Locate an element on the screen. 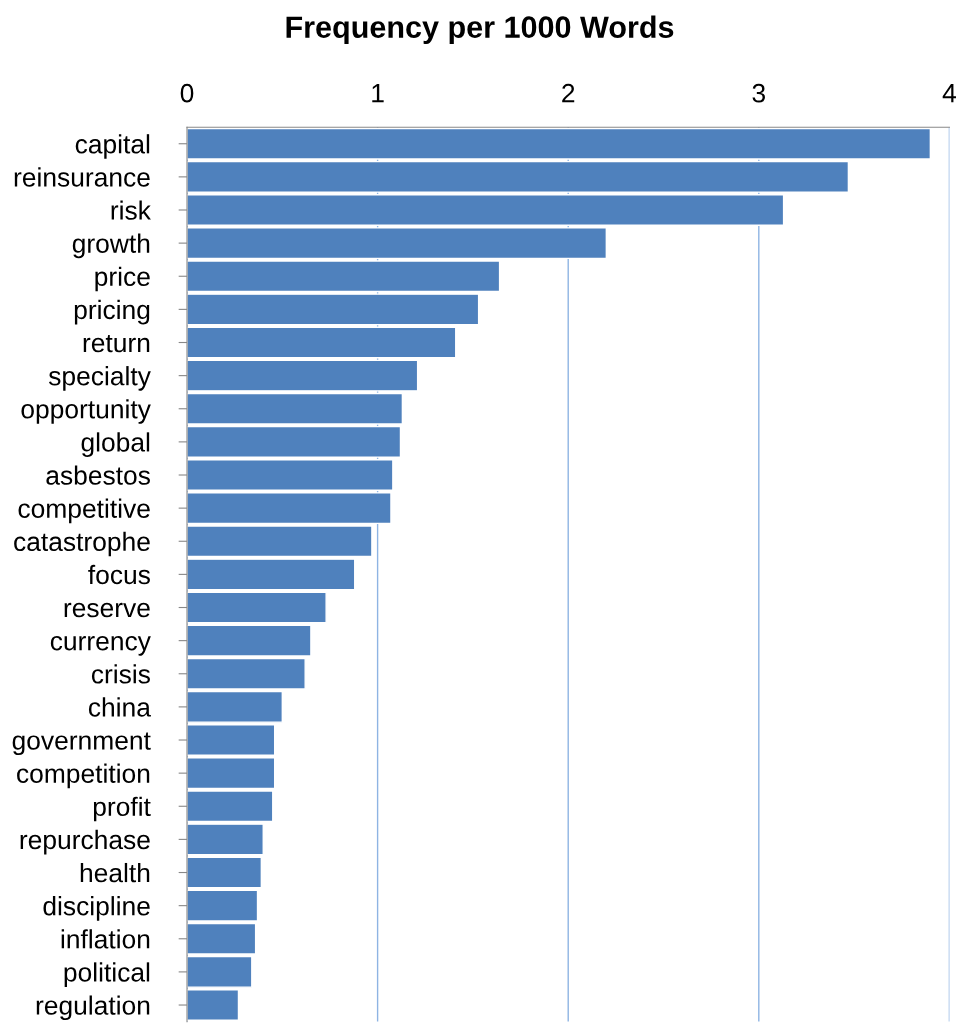 This screenshot has height=1034, width=959. y-tick-label: return is located at coordinates (116, 344).